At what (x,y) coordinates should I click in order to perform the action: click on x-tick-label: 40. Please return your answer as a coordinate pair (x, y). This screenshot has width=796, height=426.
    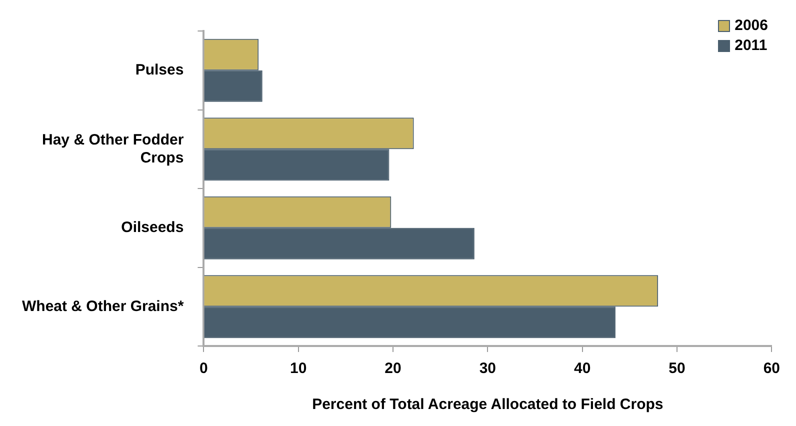
    Looking at the image, I should click on (582, 369).